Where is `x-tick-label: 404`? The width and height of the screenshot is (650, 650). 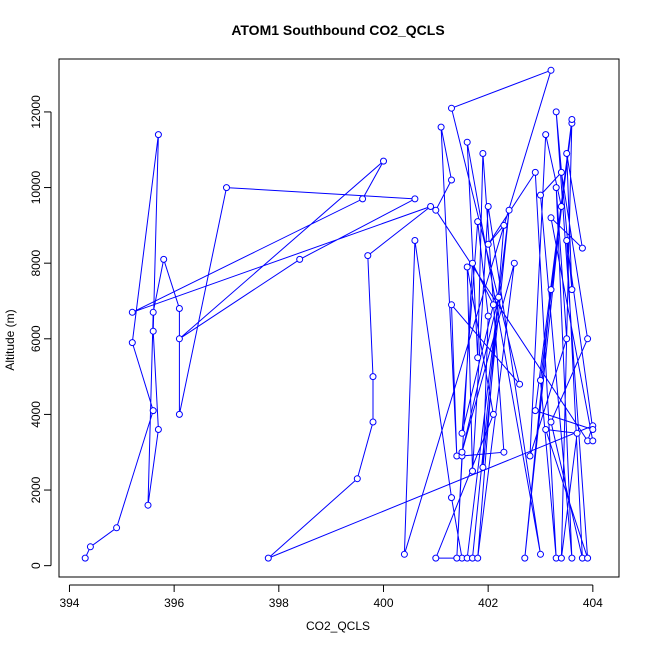
x-tick-label: 404 is located at coordinates (593, 603).